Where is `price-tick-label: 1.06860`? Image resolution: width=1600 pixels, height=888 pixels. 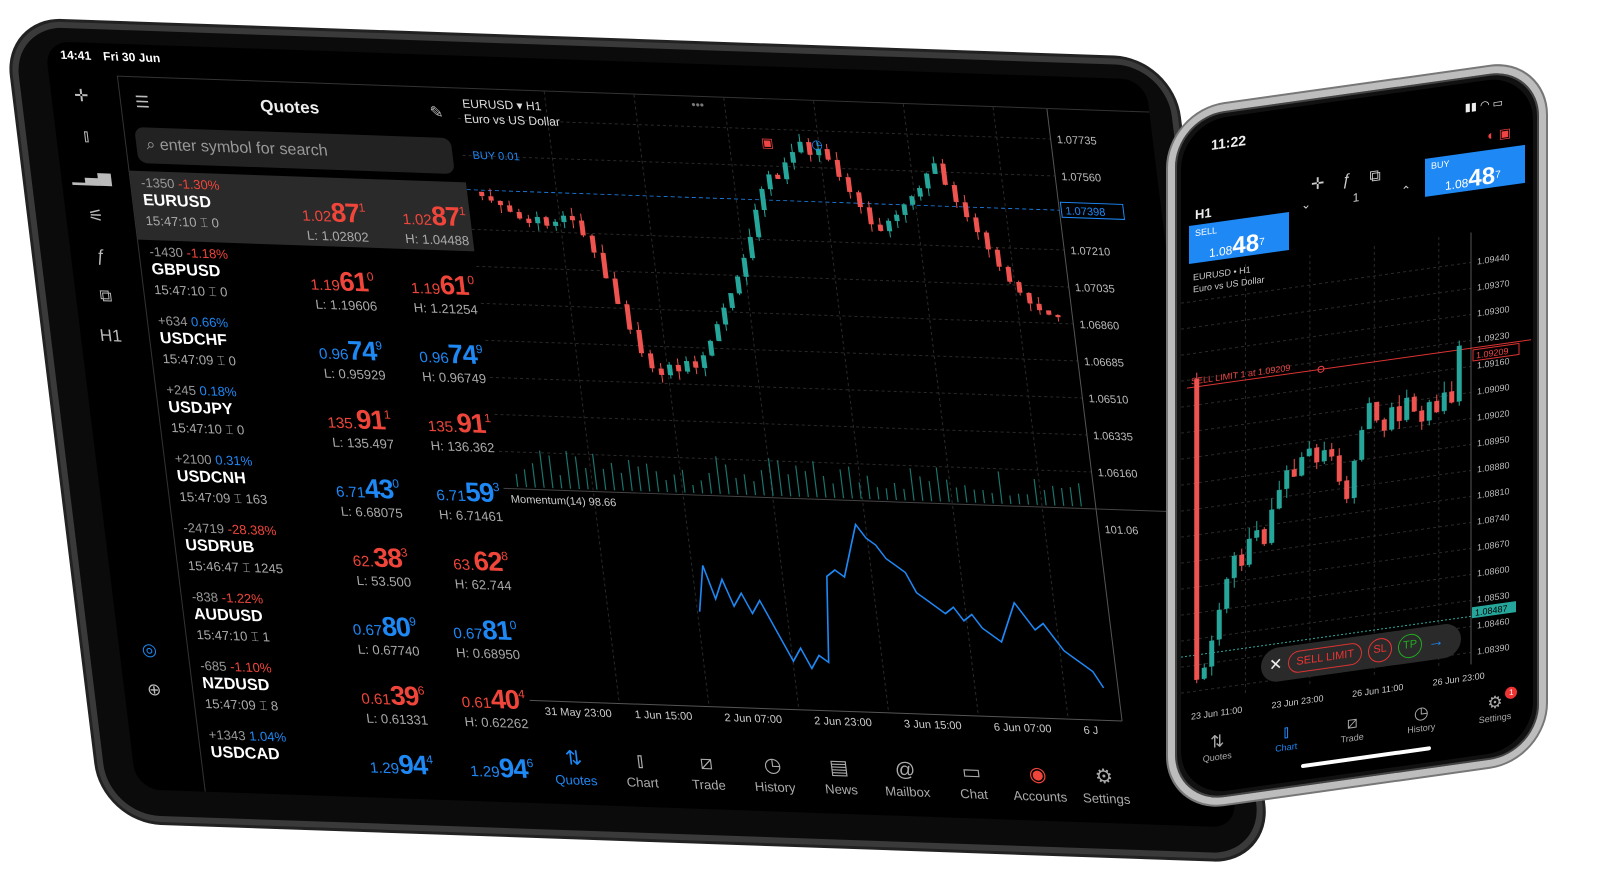 price-tick-label: 1.06860 is located at coordinates (1099, 325).